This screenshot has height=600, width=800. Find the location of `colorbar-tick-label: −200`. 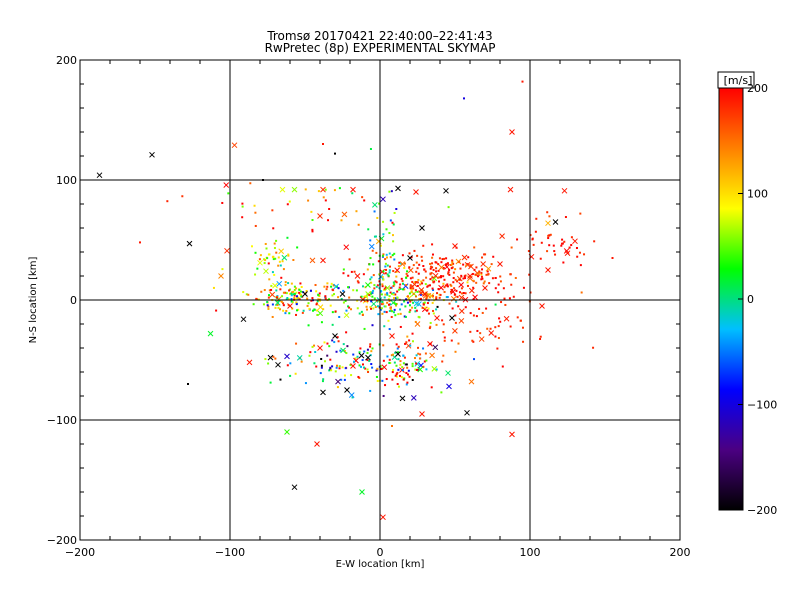

colorbar-tick-label: −200 is located at coordinates (762, 510).